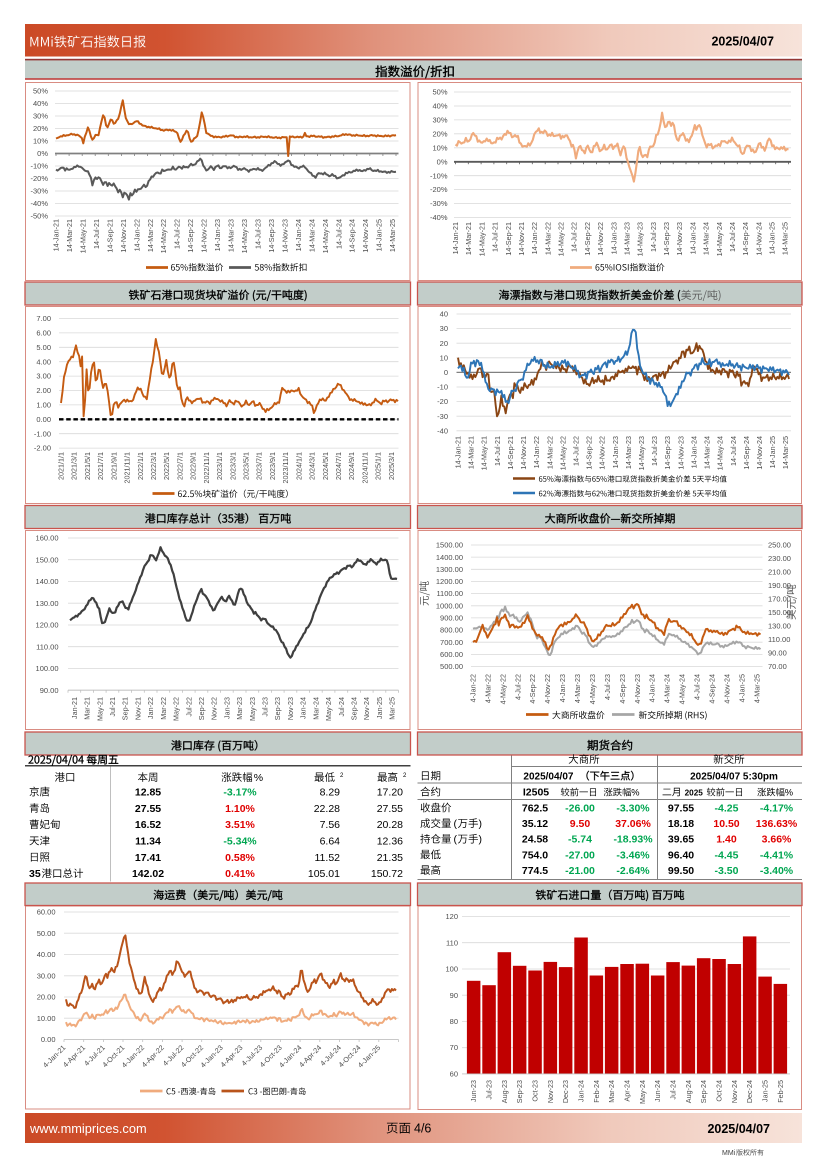 The image size is (828, 1170). Describe the element at coordinates (240, 874) in the screenshot. I see `svg-text: 0.41%` at that location.